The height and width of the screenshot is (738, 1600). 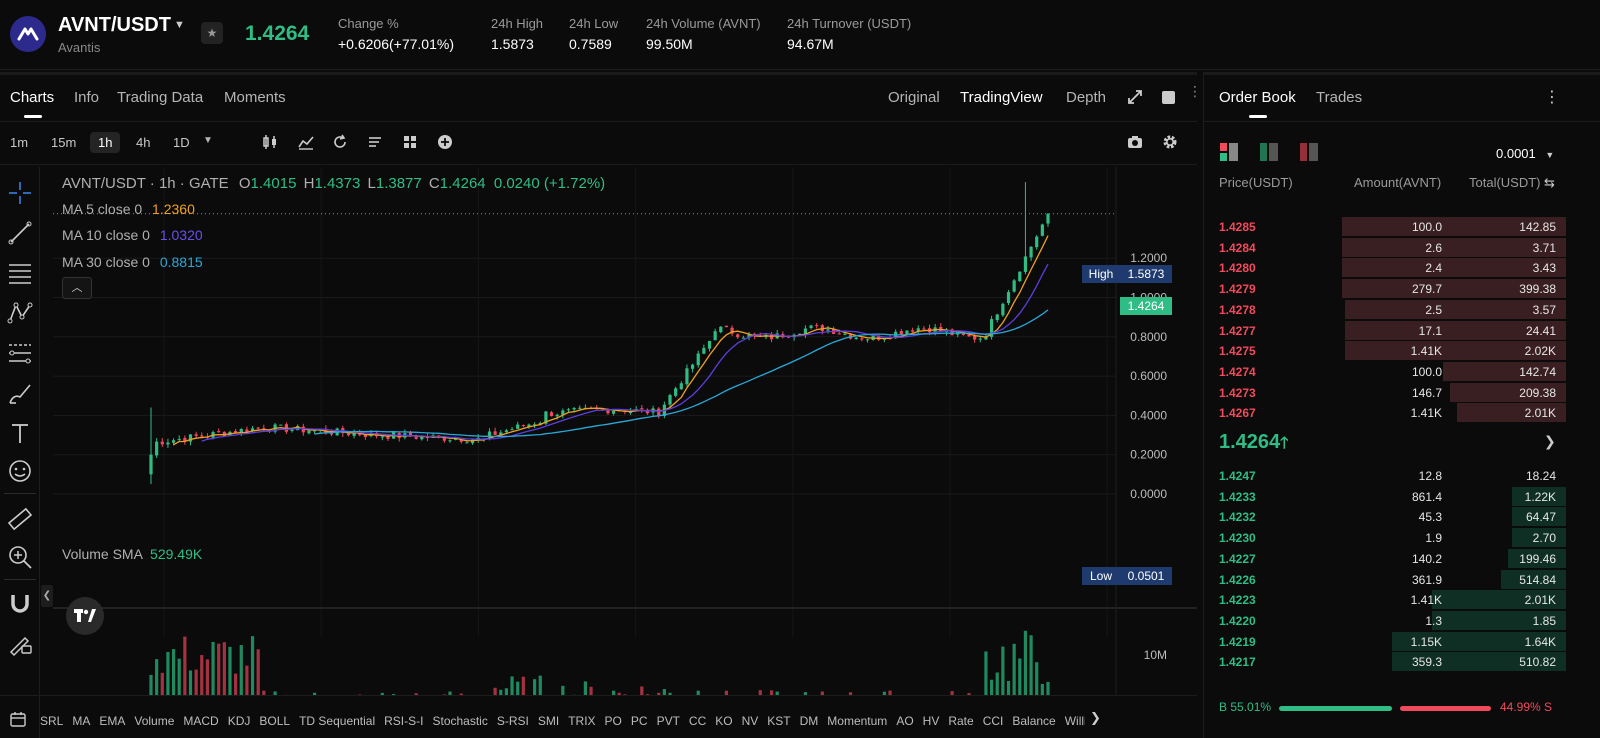 What do you see at coordinates (160, 97) in the screenshot?
I see `tab-trading-data: Trading Data` at bounding box center [160, 97].